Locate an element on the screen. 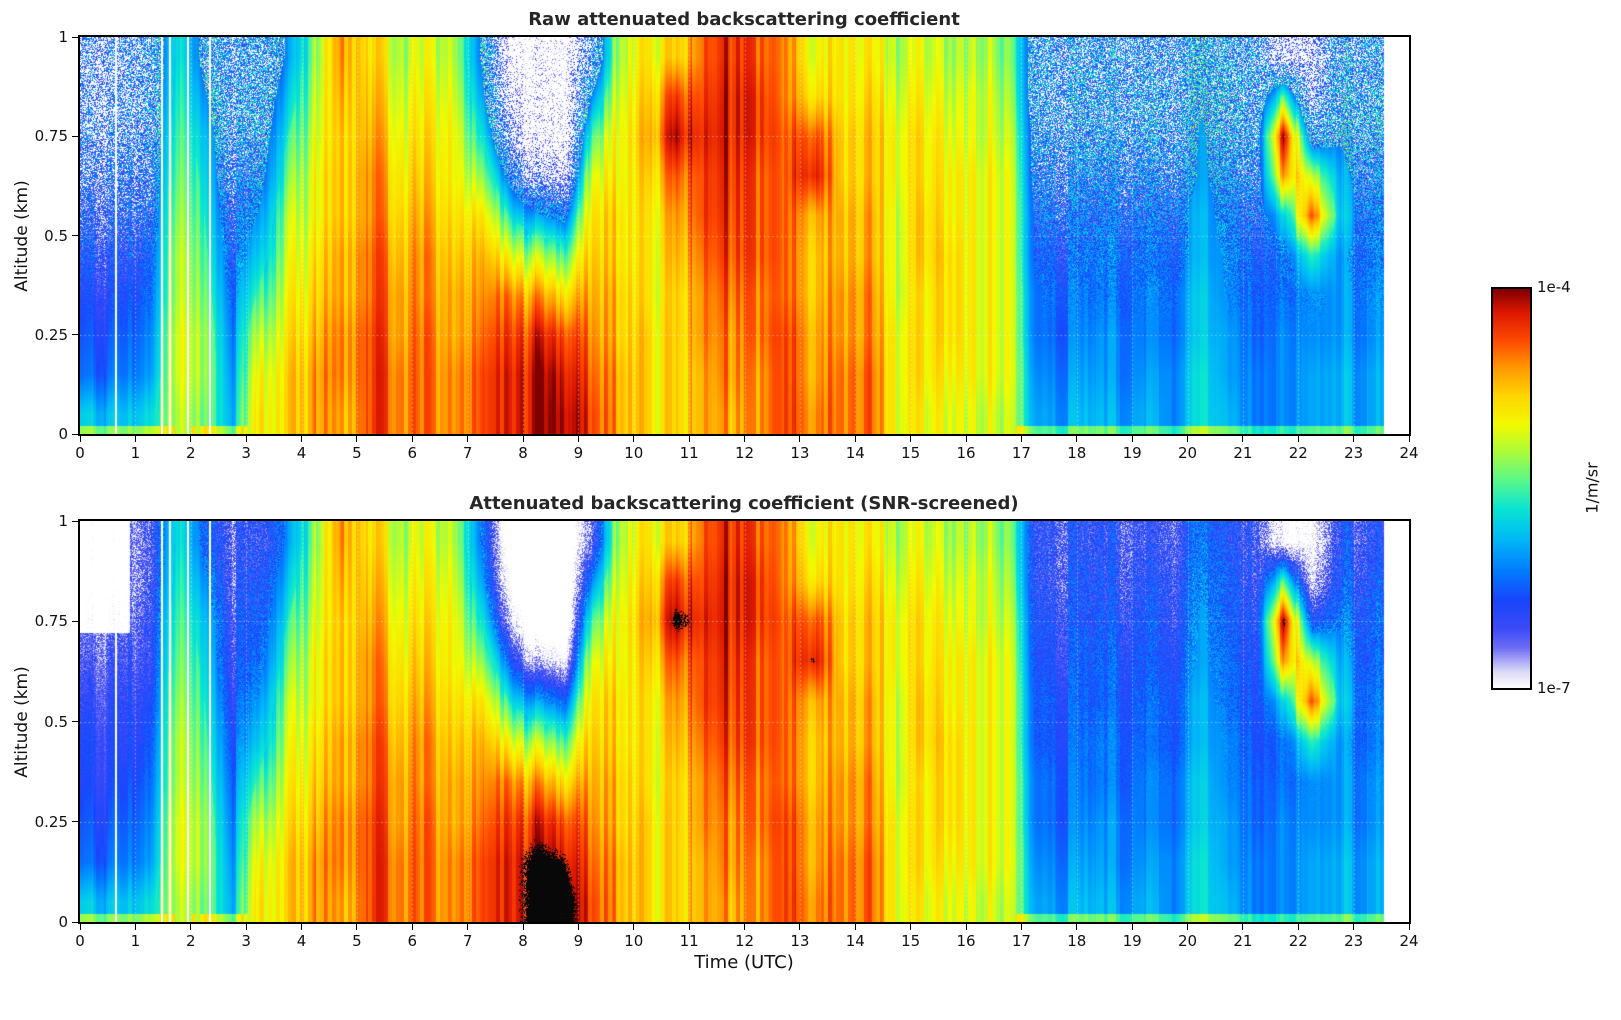  panel2-x-tick-label: 12 is located at coordinates (744, 941).